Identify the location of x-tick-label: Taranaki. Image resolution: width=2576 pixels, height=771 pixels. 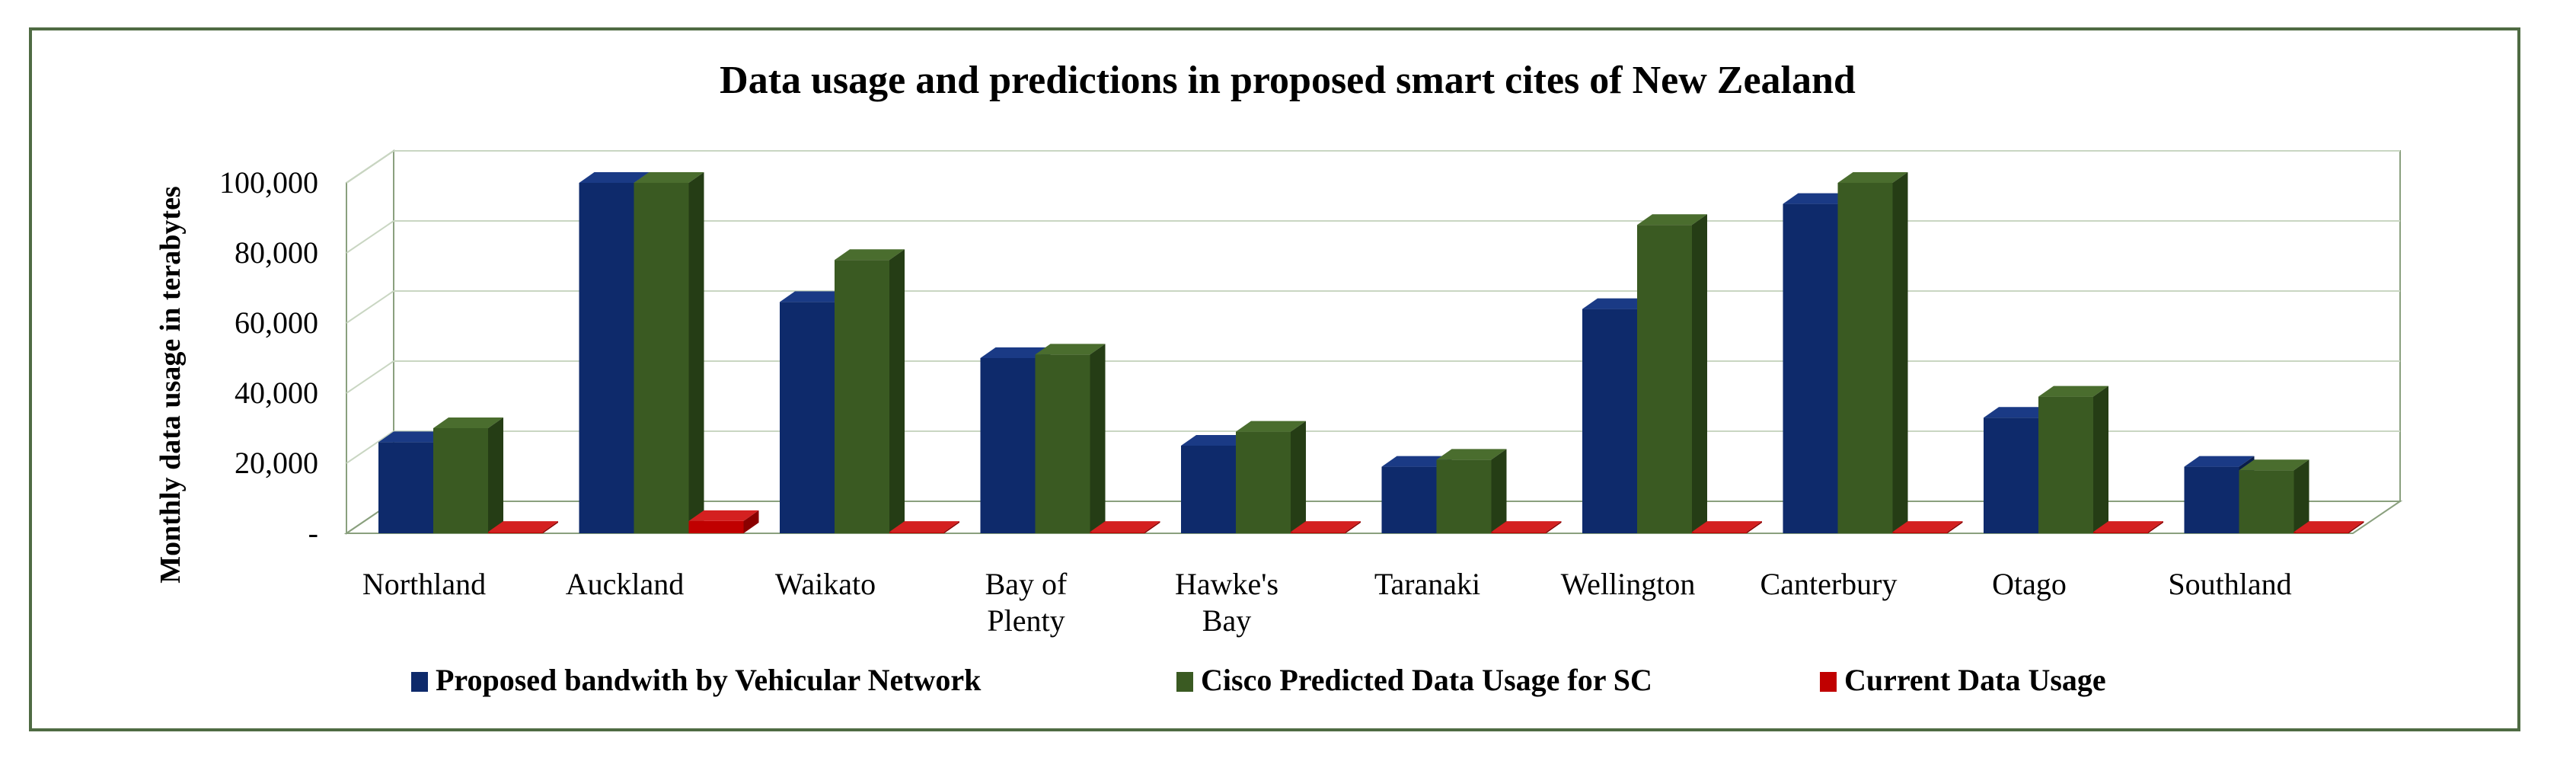
(1427, 584).